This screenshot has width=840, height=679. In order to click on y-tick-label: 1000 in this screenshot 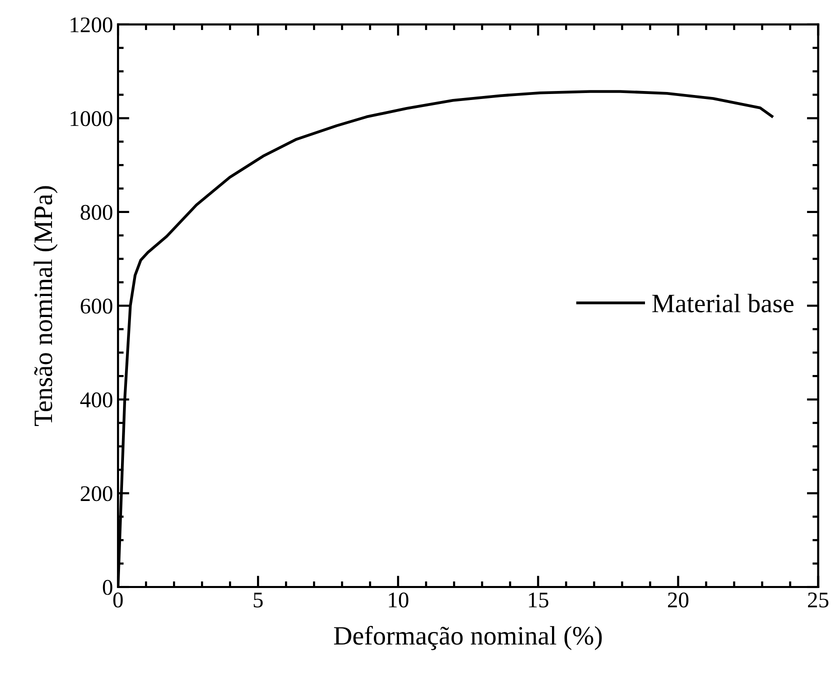, I will do `click(91, 118)`.